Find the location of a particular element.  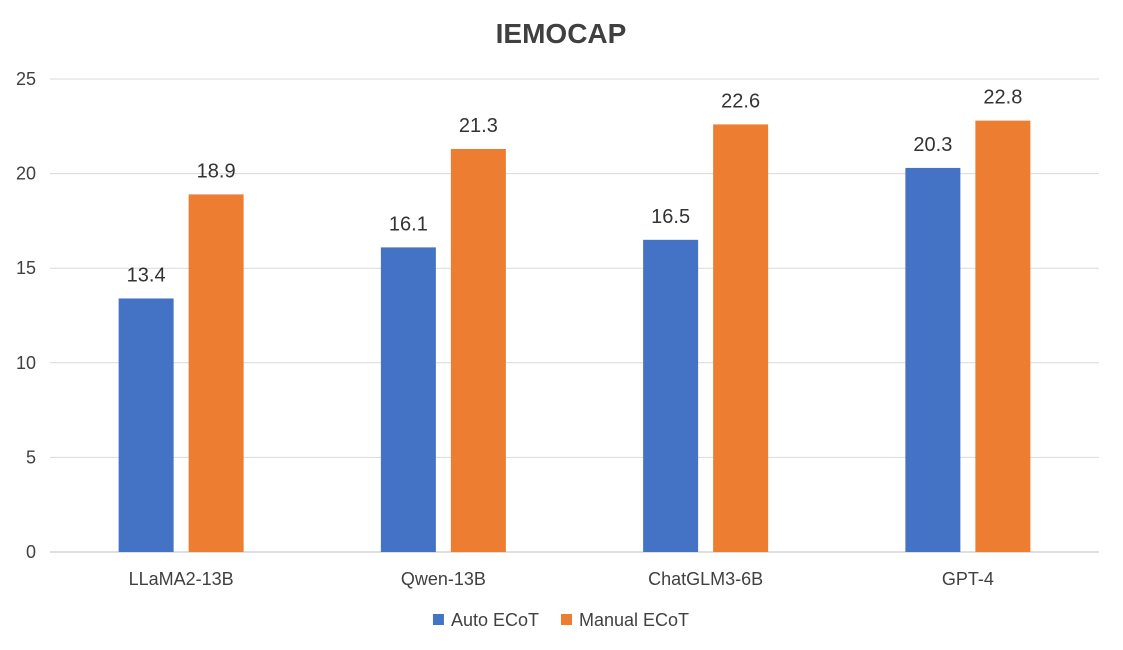

chart-title: IEMOCAP is located at coordinates (561, 33).